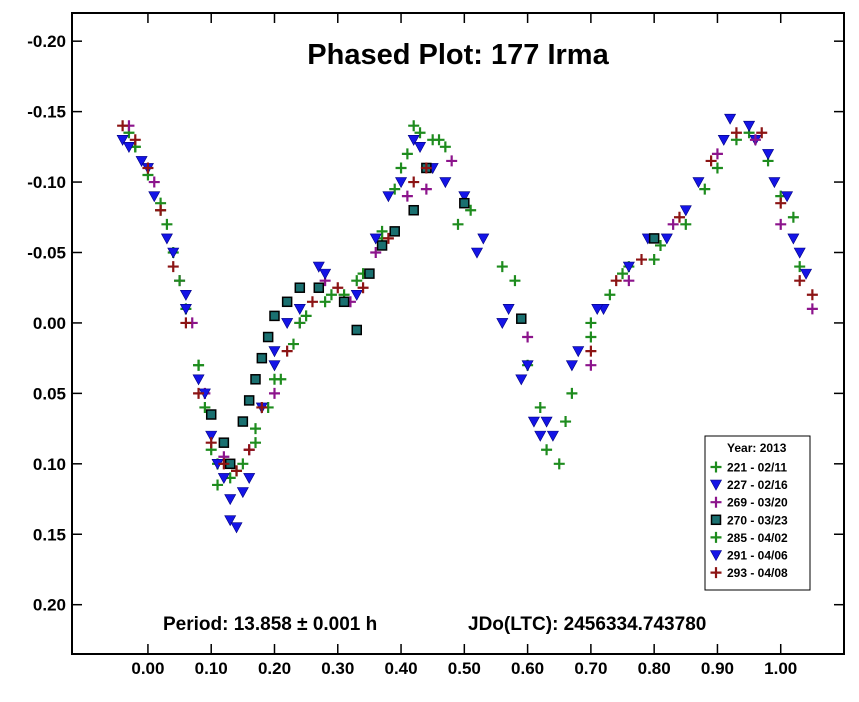 This screenshot has width=859, height=702. What do you see at coordinates (458, 55) in the screenshot?
I see `chart-title: Phased Plot: 177 Irma` at bounding box center [458, 55].